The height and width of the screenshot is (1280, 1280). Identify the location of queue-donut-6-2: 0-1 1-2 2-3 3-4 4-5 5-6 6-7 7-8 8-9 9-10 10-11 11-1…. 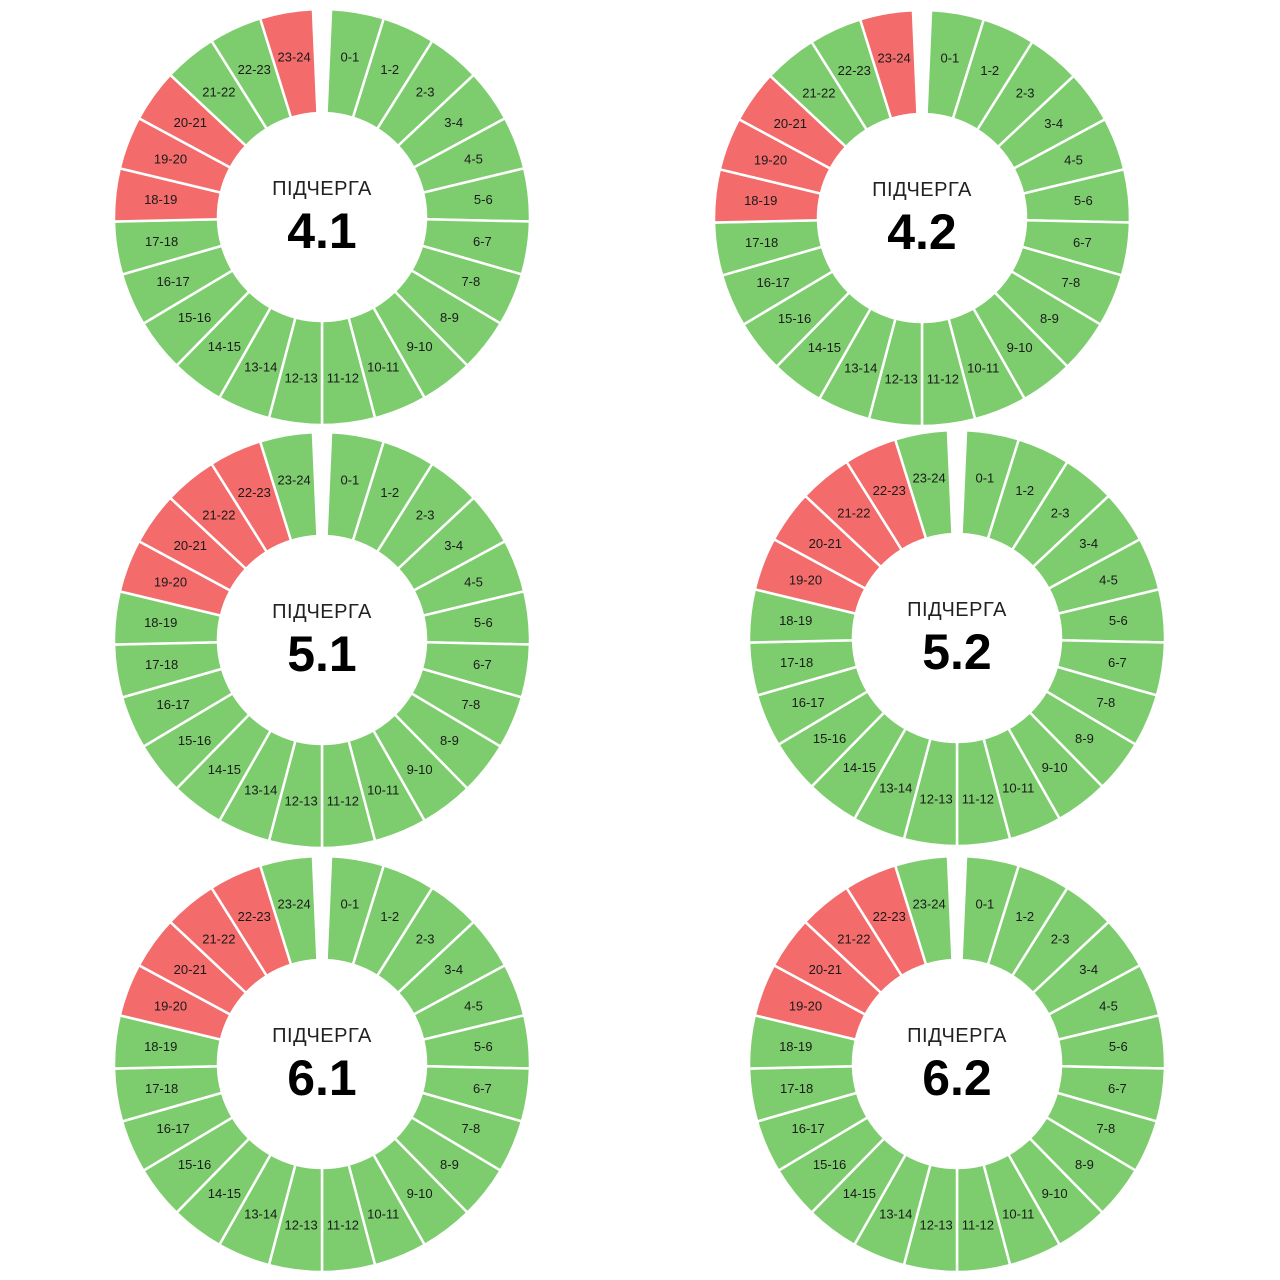
(957, 1064).